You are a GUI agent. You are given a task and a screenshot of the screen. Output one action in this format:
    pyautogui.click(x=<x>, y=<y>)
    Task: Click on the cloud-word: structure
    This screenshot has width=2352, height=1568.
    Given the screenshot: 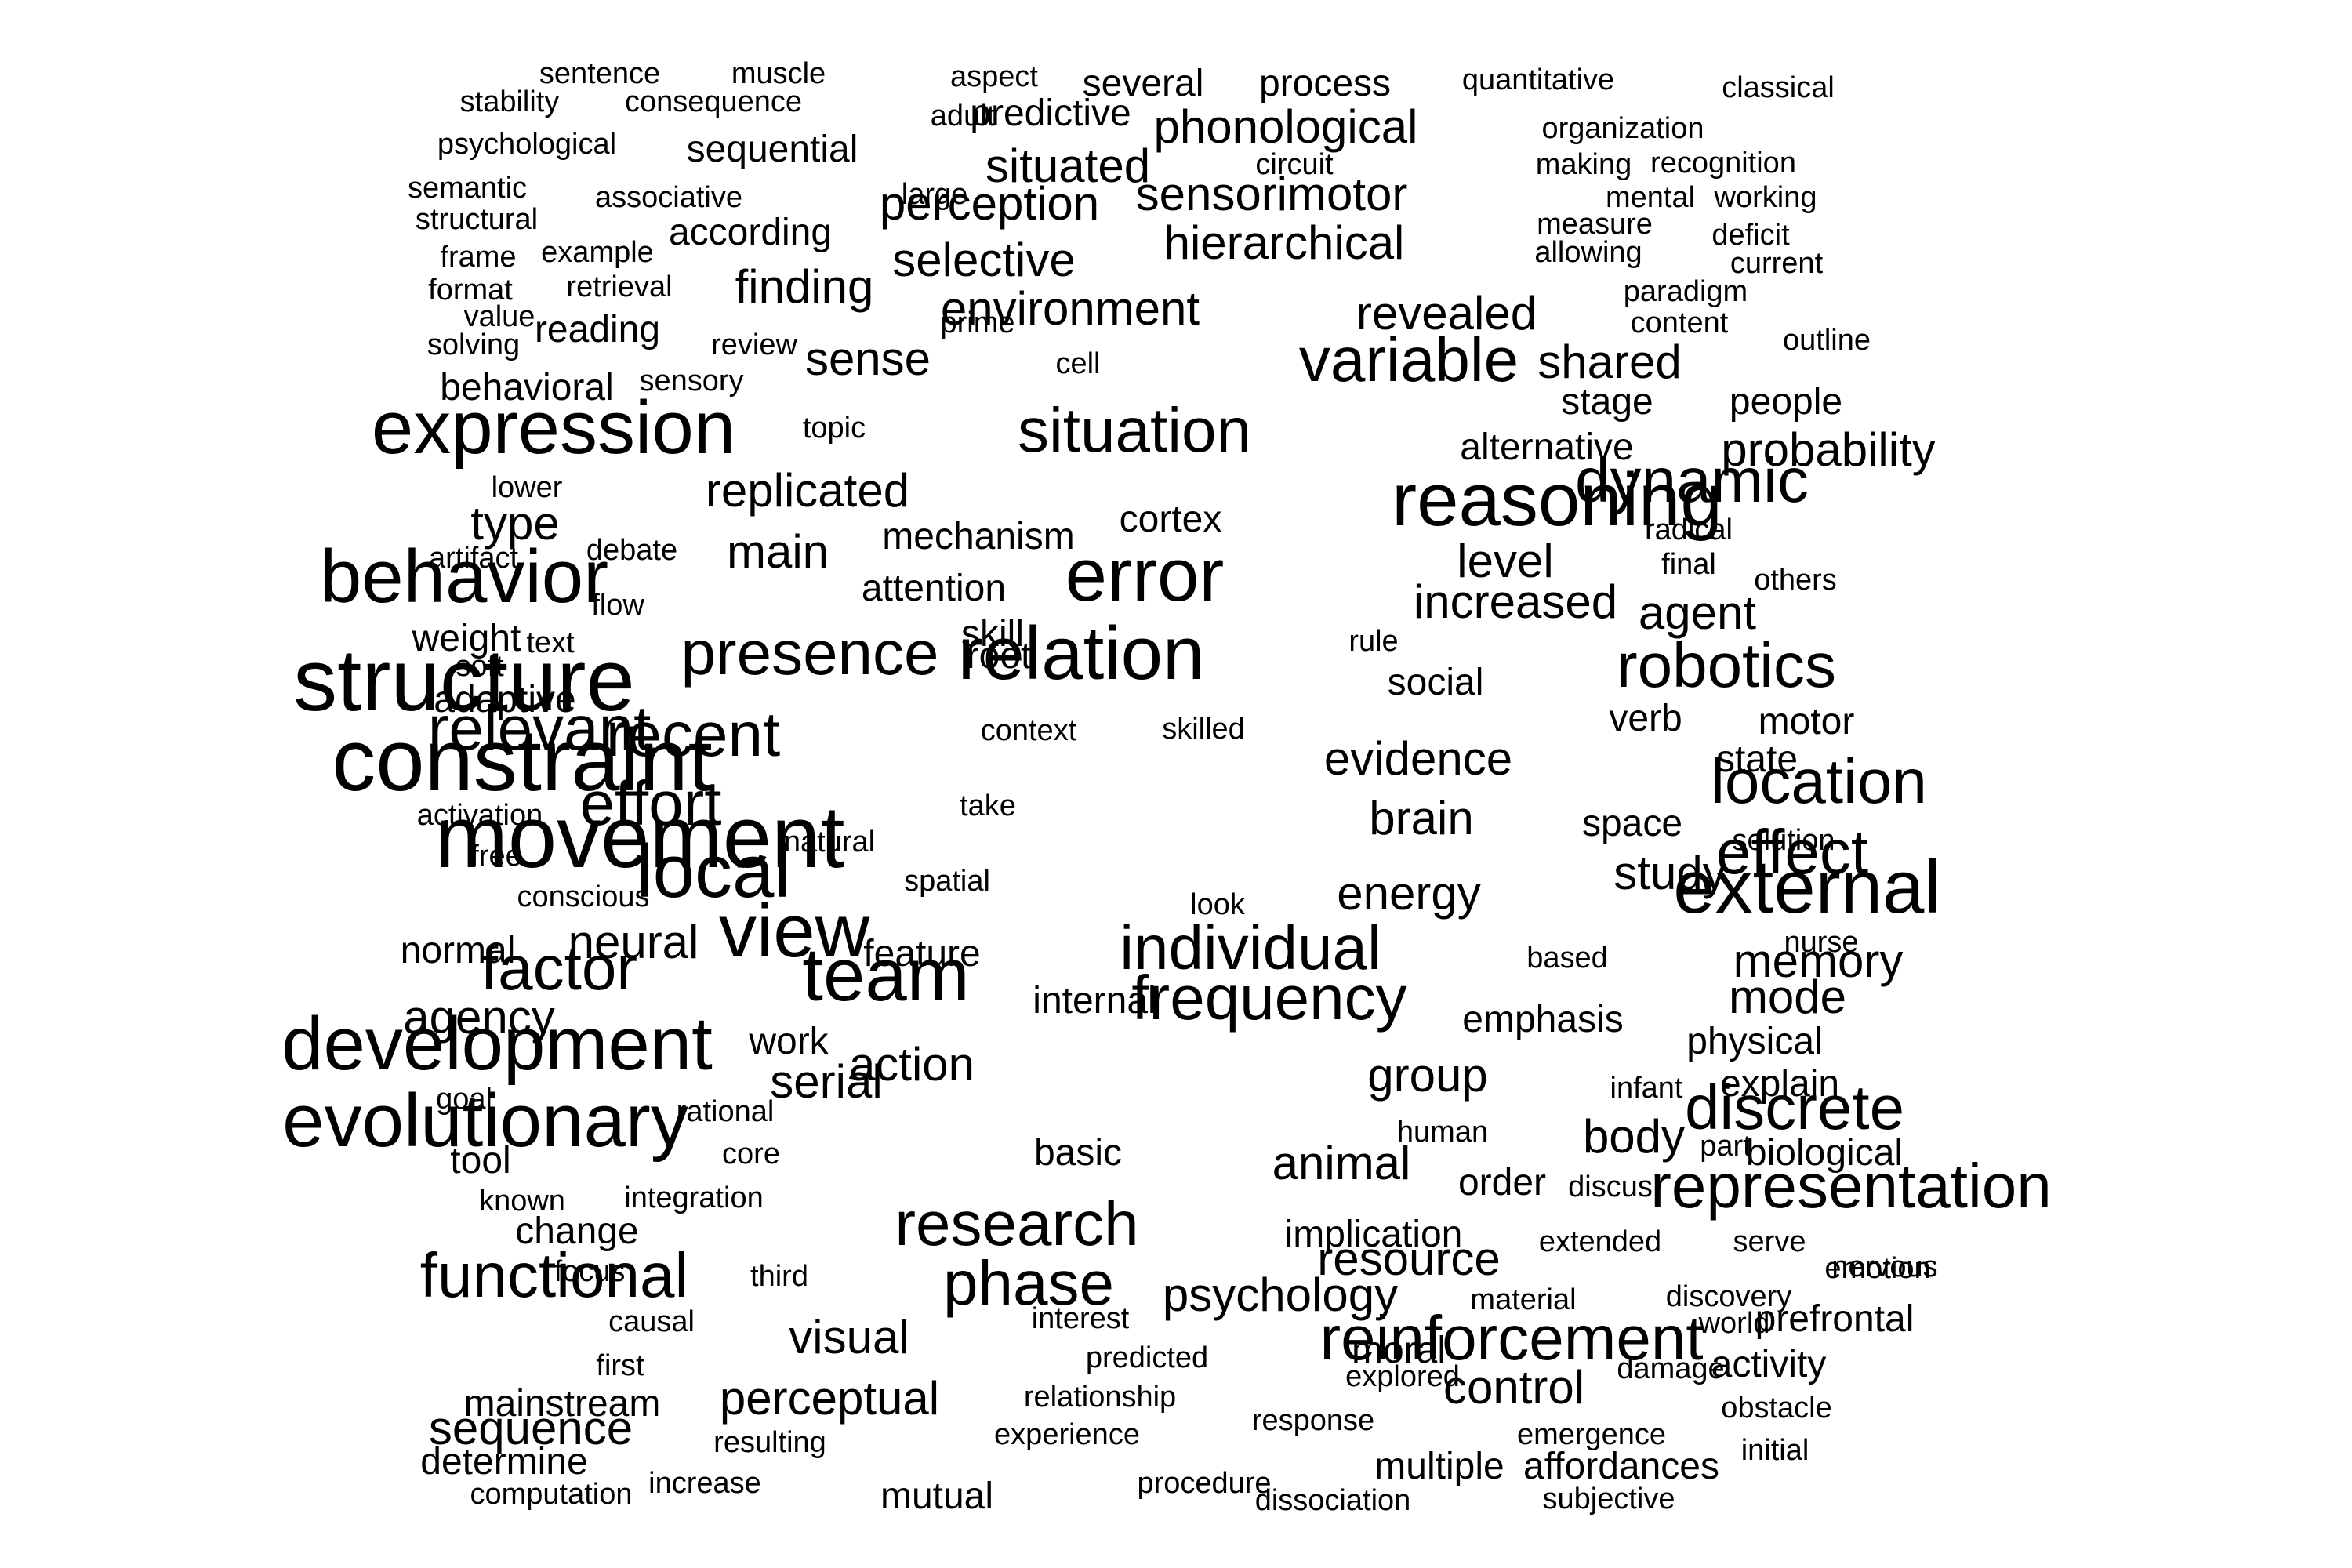 What is the action you would take?
    pyautogui.click(x=464, y=680)
    